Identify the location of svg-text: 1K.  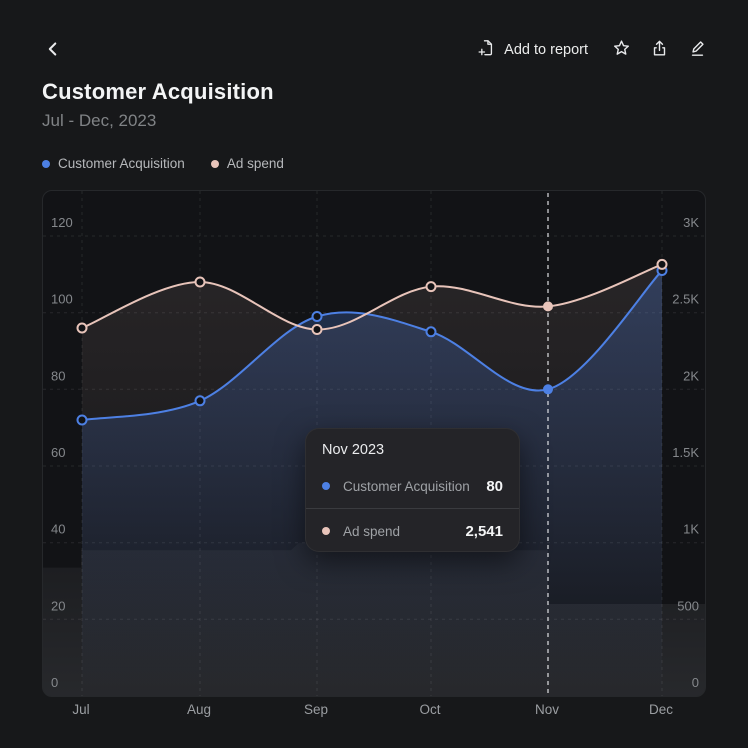
(691, 529).